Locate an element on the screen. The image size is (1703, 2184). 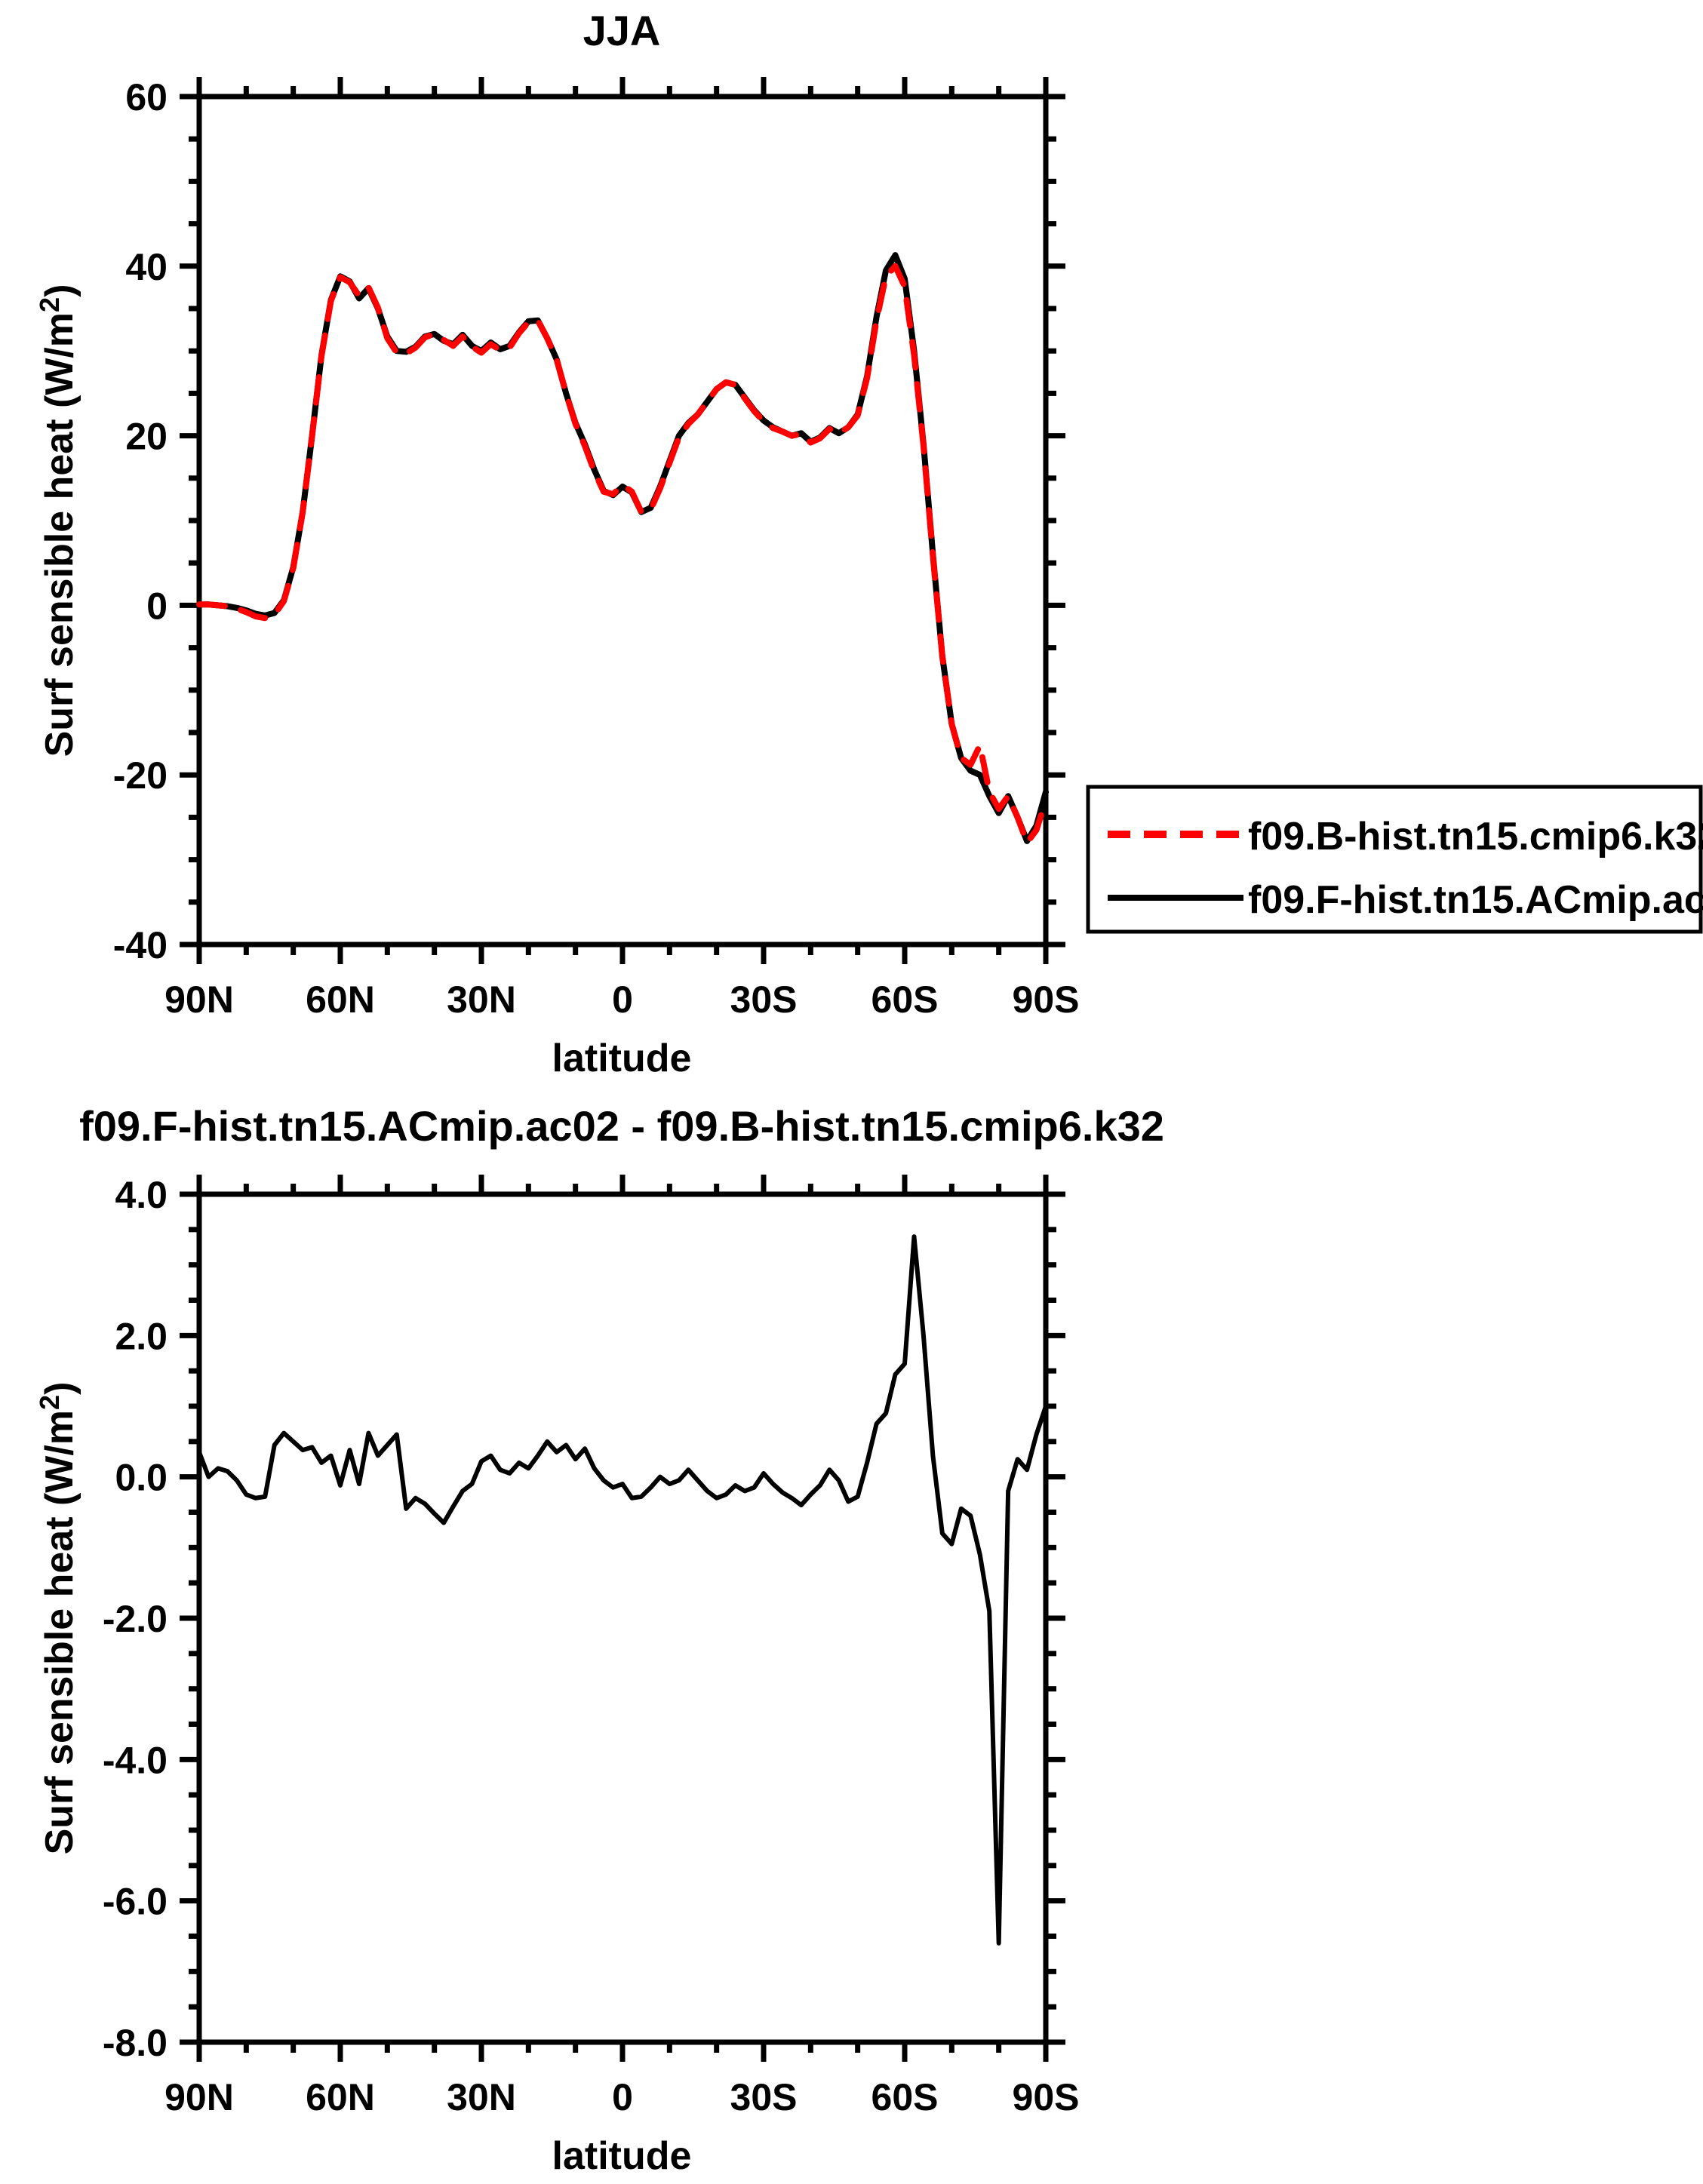
top-panel-data-series is located at coordinates (622, 549).